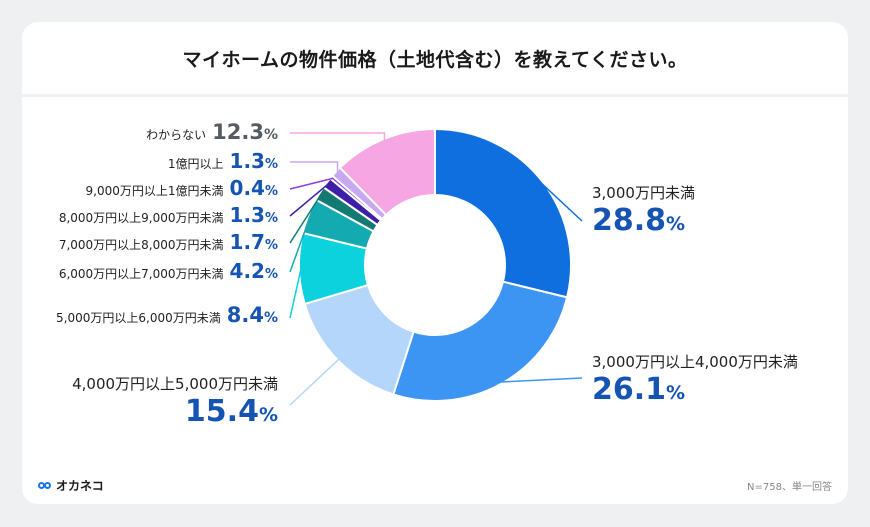 This screenshot has width=870, height=527. Describe the element at coordinates (247, 271) in the screenshot. I see `slice-value: 4.2` at that location.